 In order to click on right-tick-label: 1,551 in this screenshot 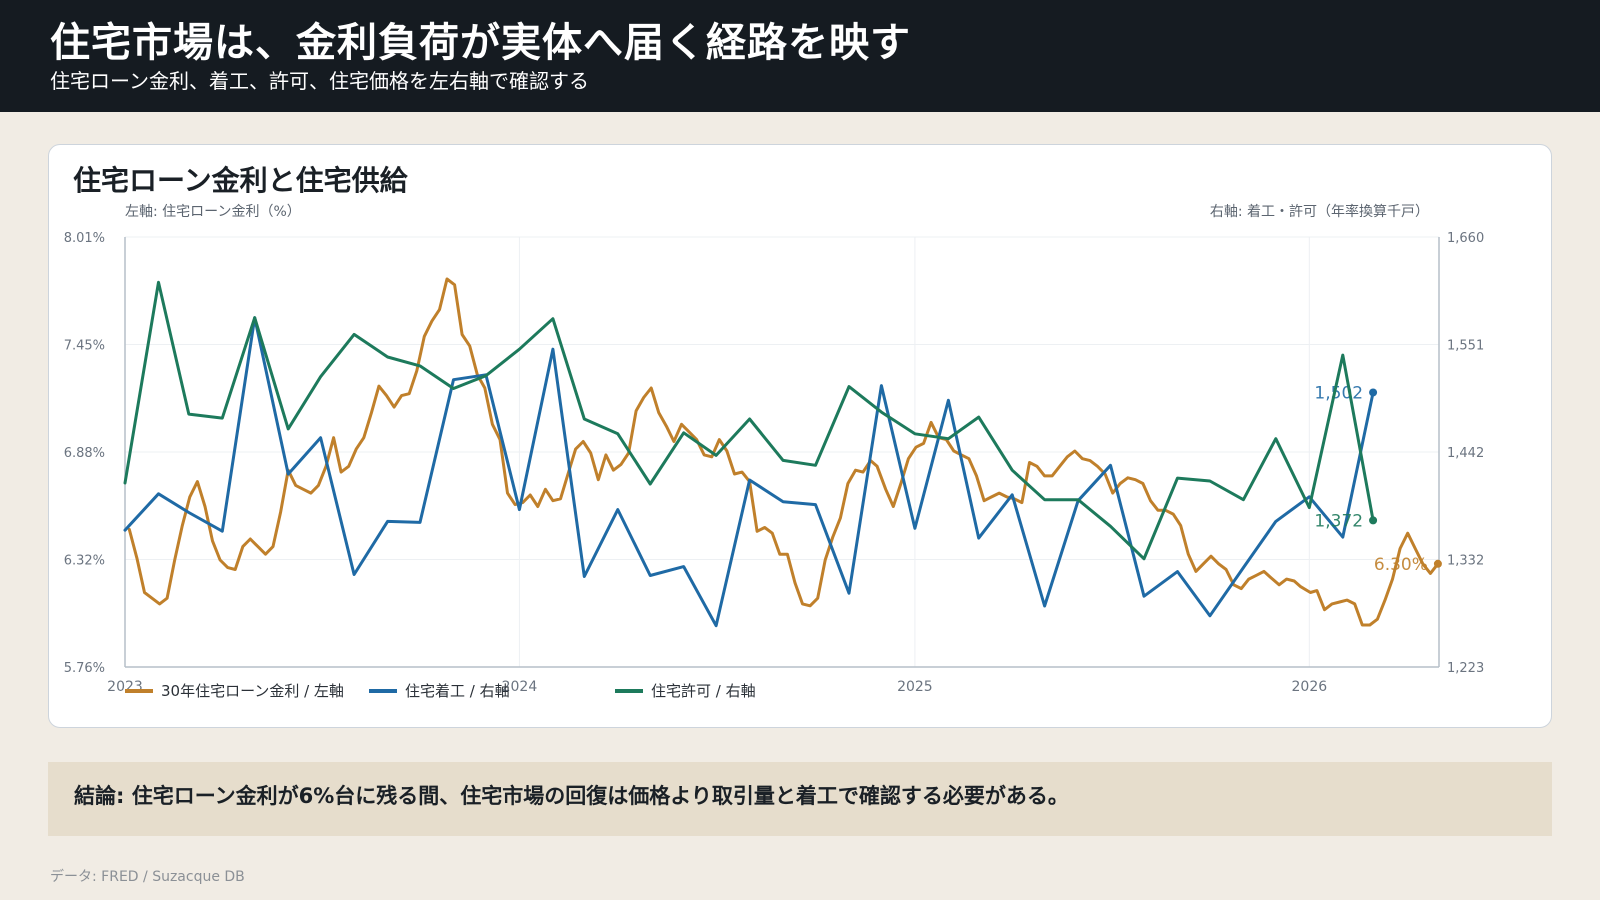, I will do `click(1465, 346)`.